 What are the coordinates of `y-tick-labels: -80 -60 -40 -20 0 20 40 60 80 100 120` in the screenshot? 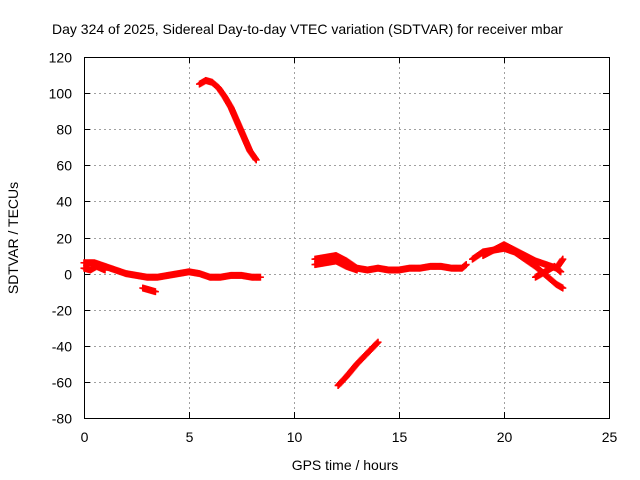 It's located at (61, 238).